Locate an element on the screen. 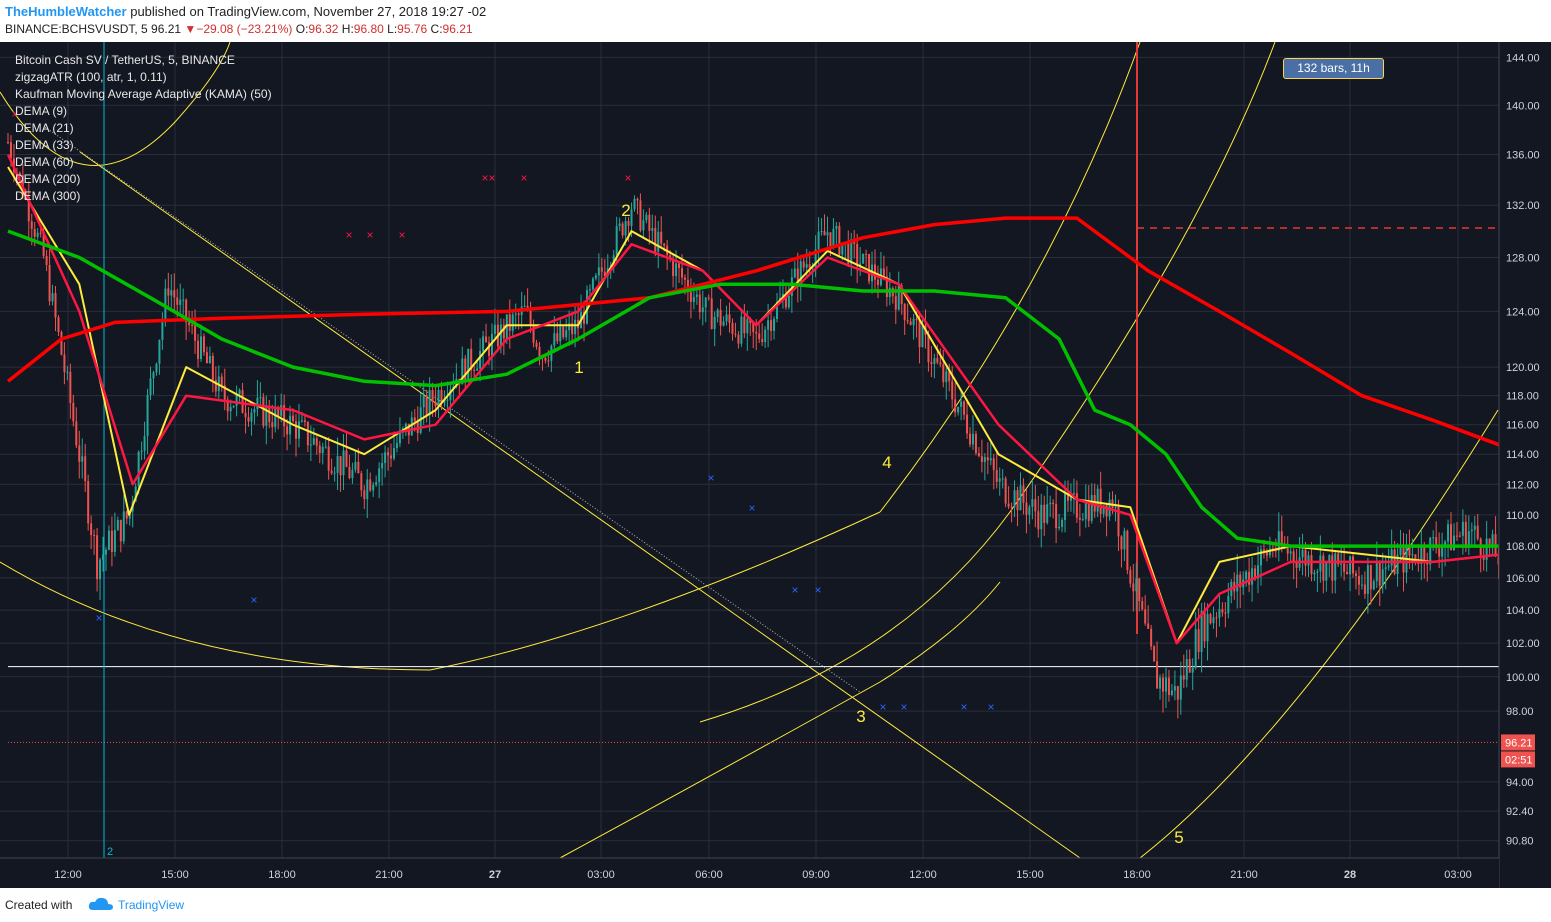 The image size is (1551, 922). tradingview-brand-link: TradingView is located at coordinates (151, 905).